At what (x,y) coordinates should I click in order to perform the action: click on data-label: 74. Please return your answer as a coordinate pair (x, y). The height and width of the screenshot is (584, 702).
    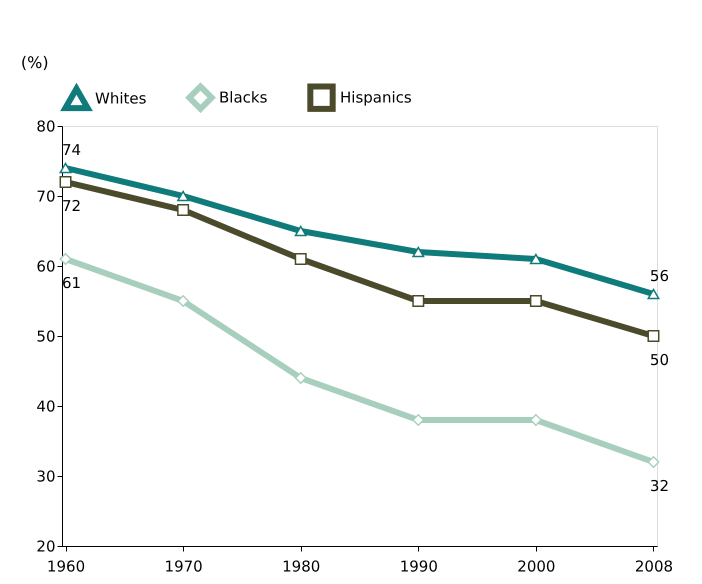
    Looking at the image, I should click on (72, 150).